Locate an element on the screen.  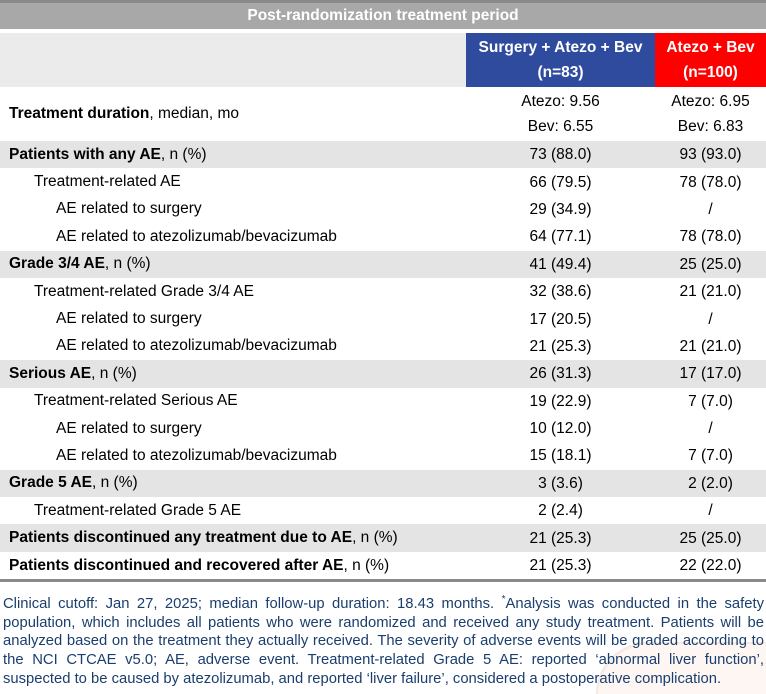
column-header-atezo-bev: Atezo + Bev (n=100) is located at coordinates (710, 60).